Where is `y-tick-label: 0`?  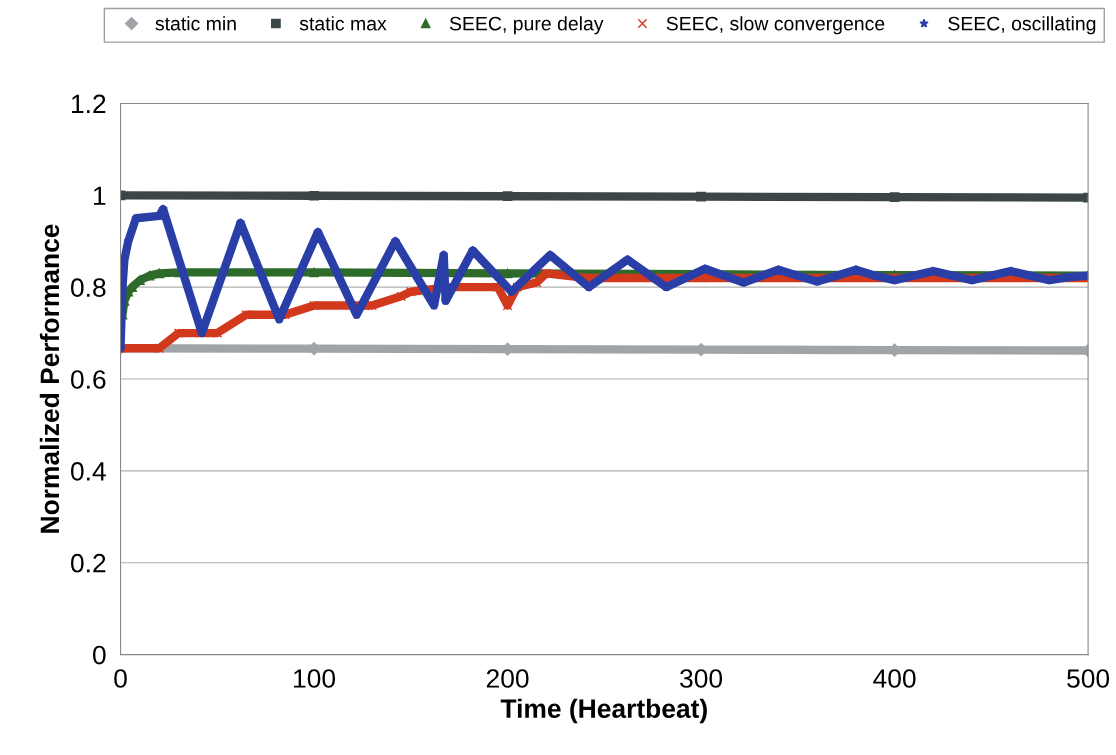
y-tick-label: 0 is located at coordinates (99, 655).